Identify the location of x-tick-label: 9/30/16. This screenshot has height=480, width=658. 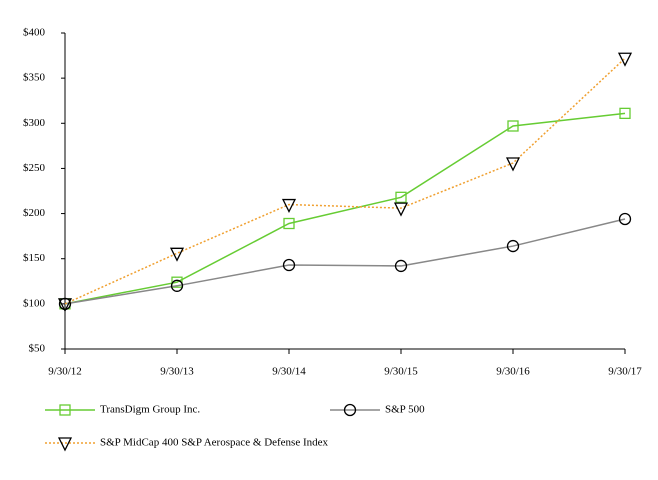
(513, 372).